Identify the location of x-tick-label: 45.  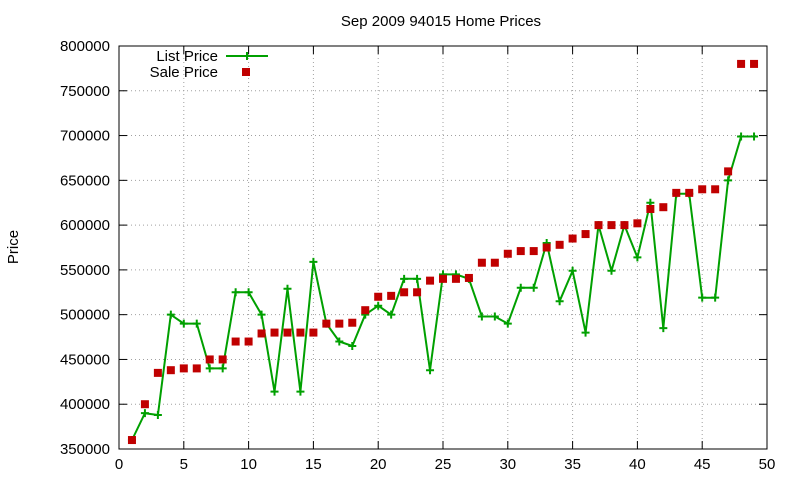
(702, 464).